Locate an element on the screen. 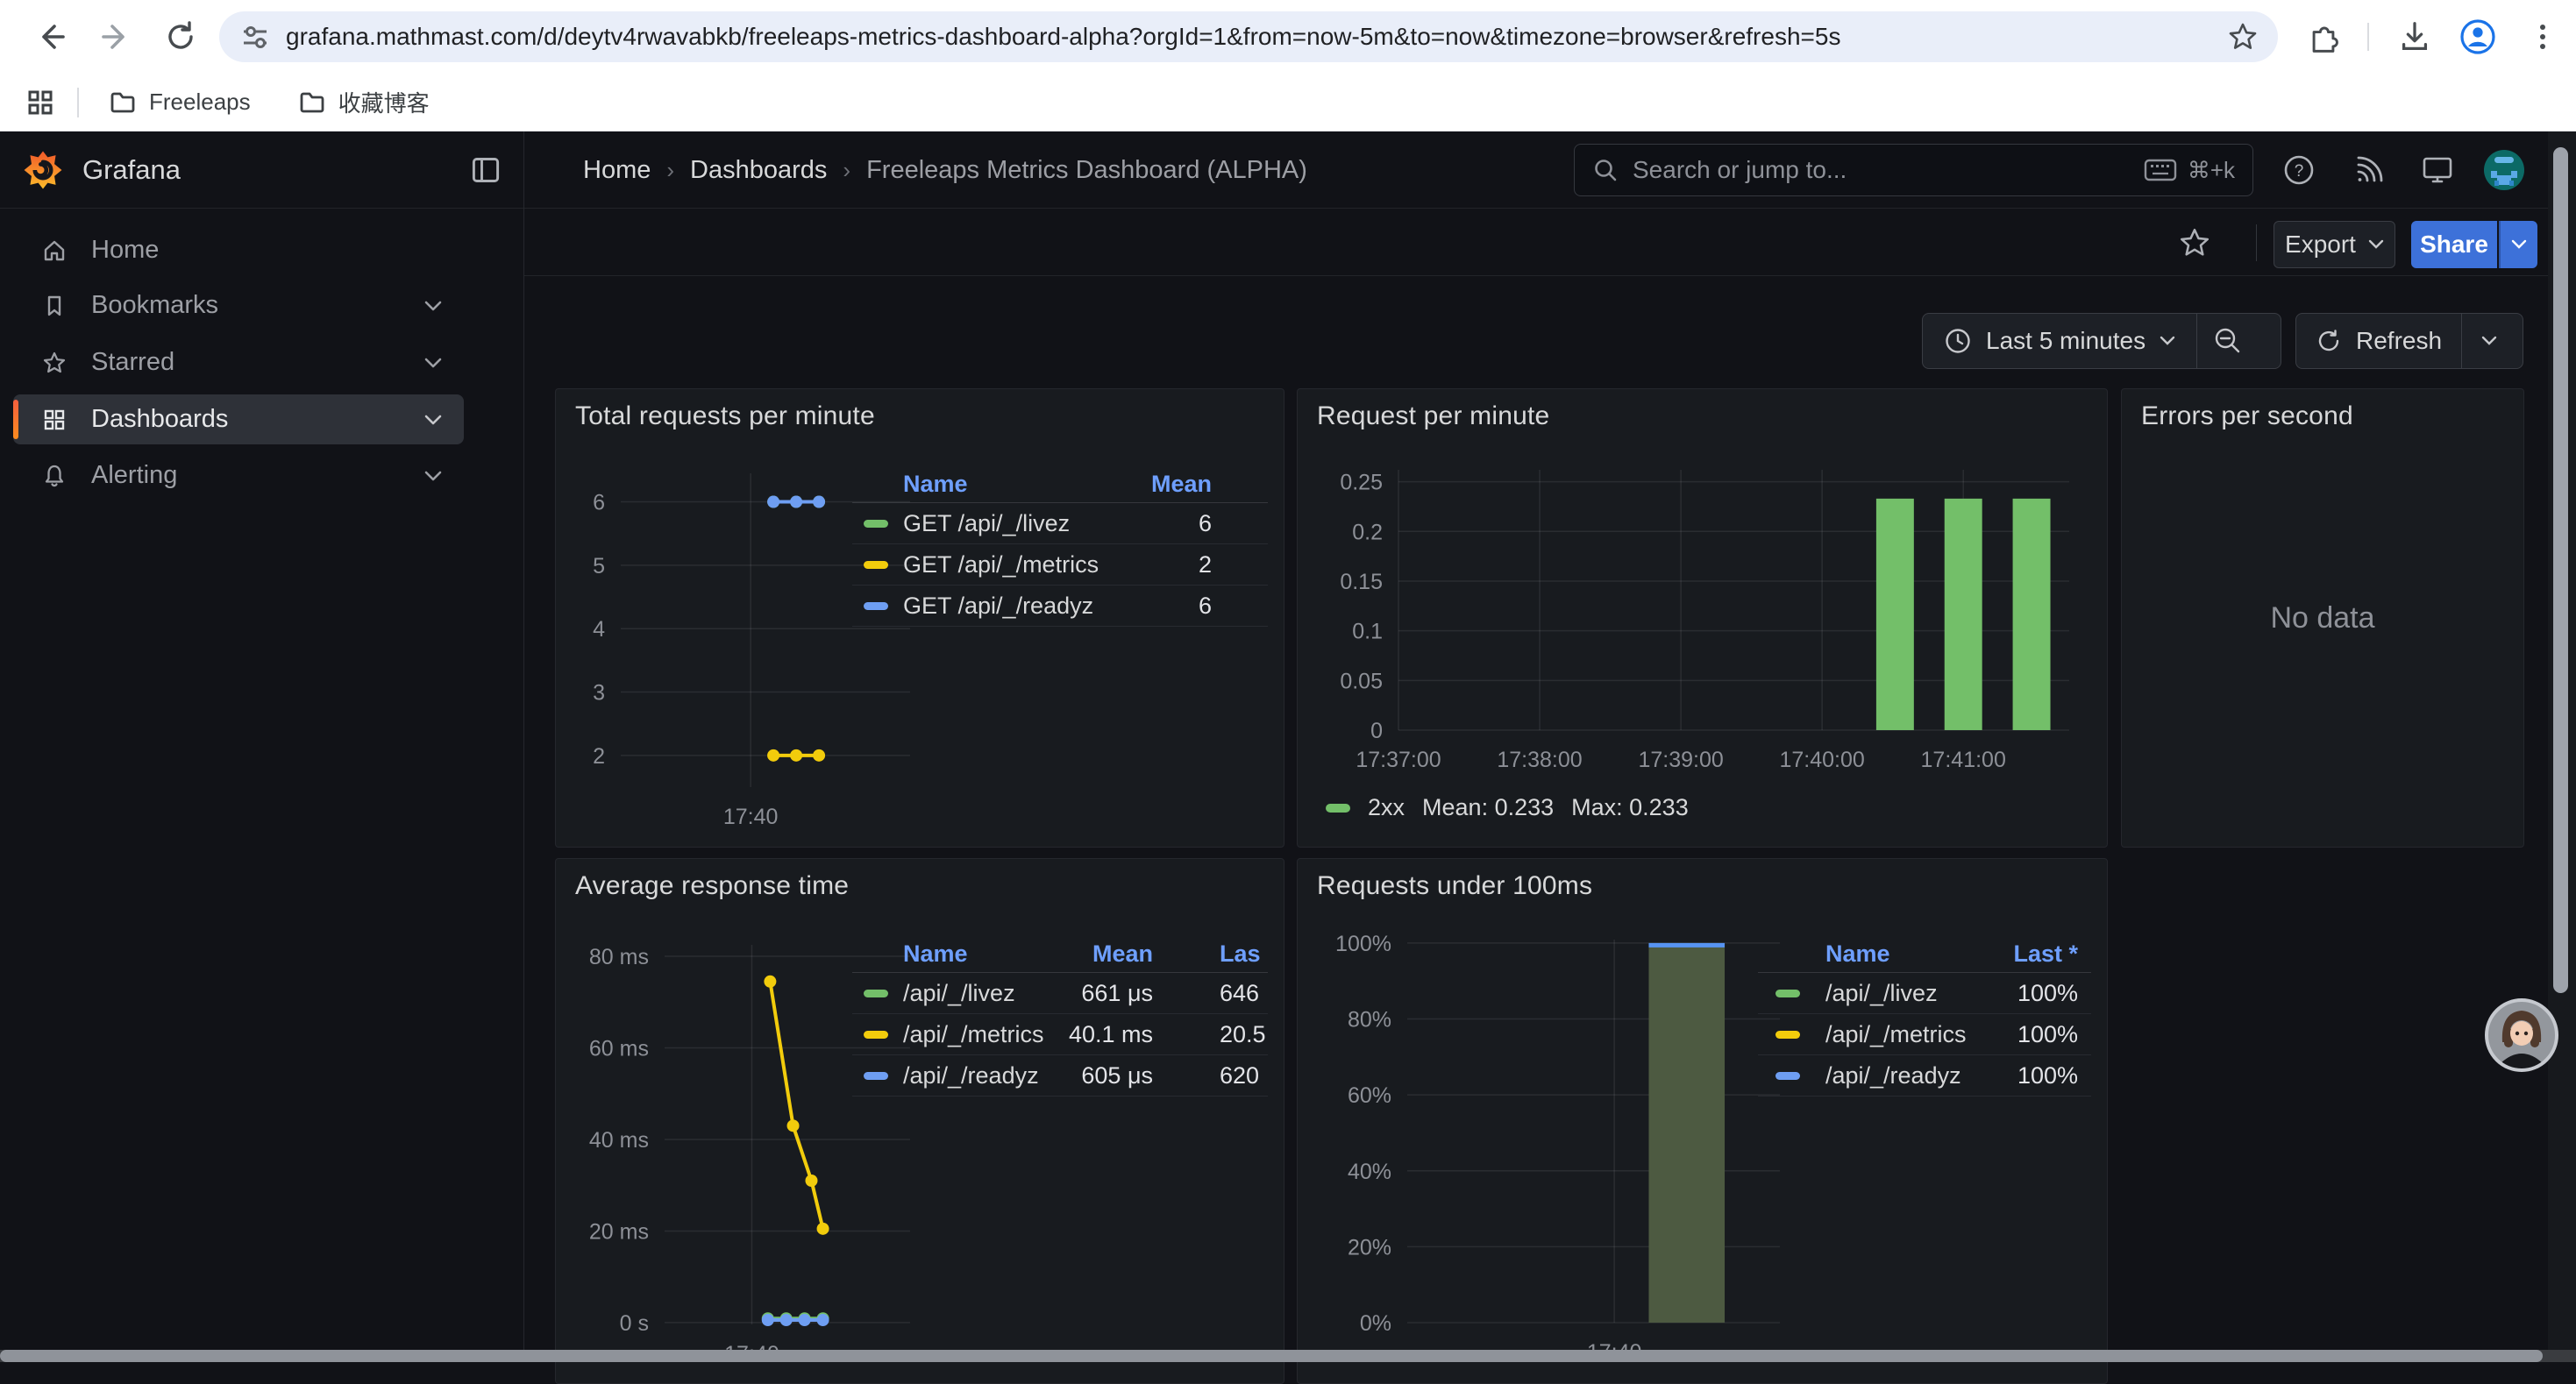  reload-button is located at coordinates (180, 36).